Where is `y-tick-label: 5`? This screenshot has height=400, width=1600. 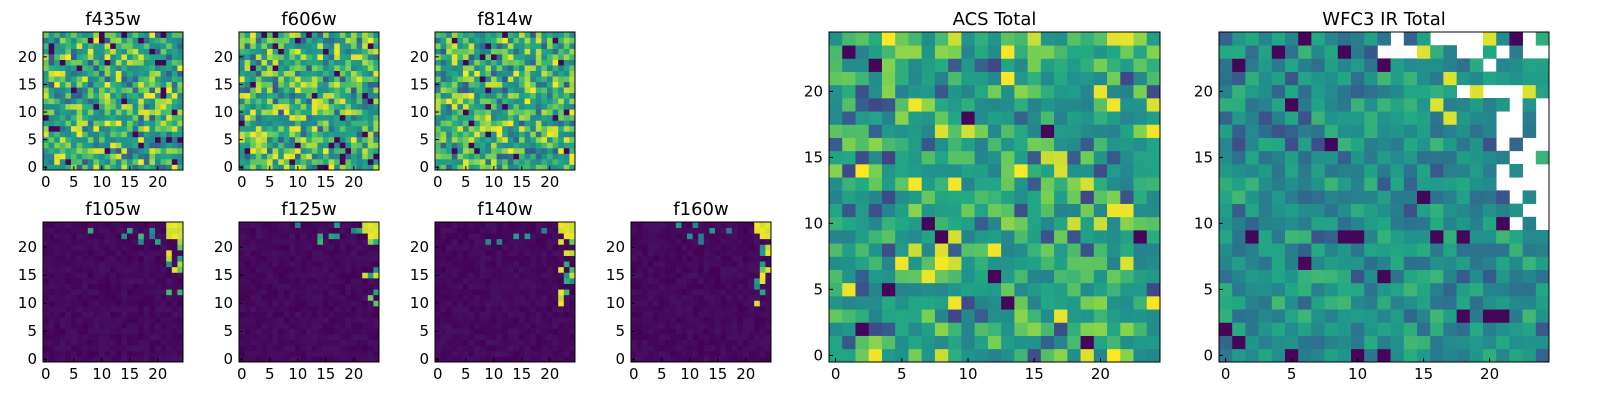
y-tick-label: 5 is located at coordinates (424, 331).